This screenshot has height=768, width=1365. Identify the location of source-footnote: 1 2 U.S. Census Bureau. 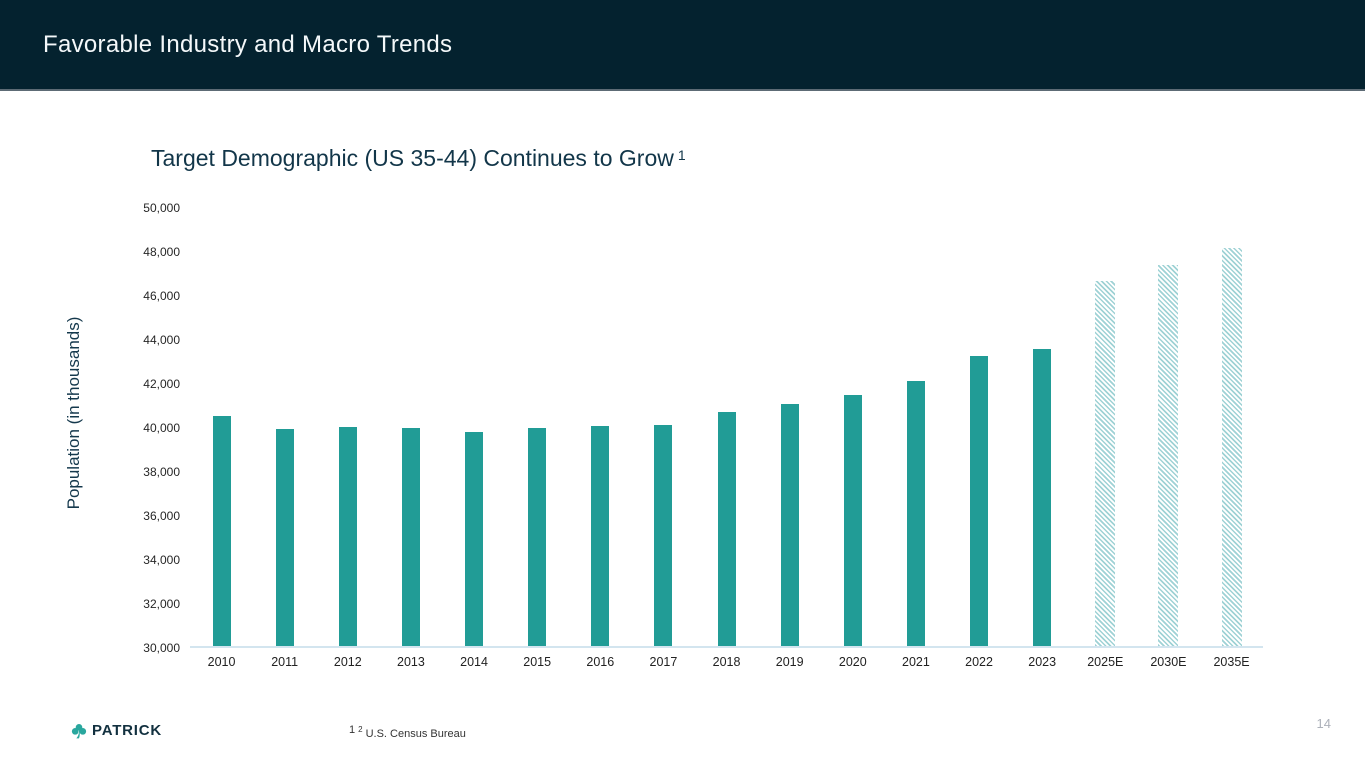
(407, 732).